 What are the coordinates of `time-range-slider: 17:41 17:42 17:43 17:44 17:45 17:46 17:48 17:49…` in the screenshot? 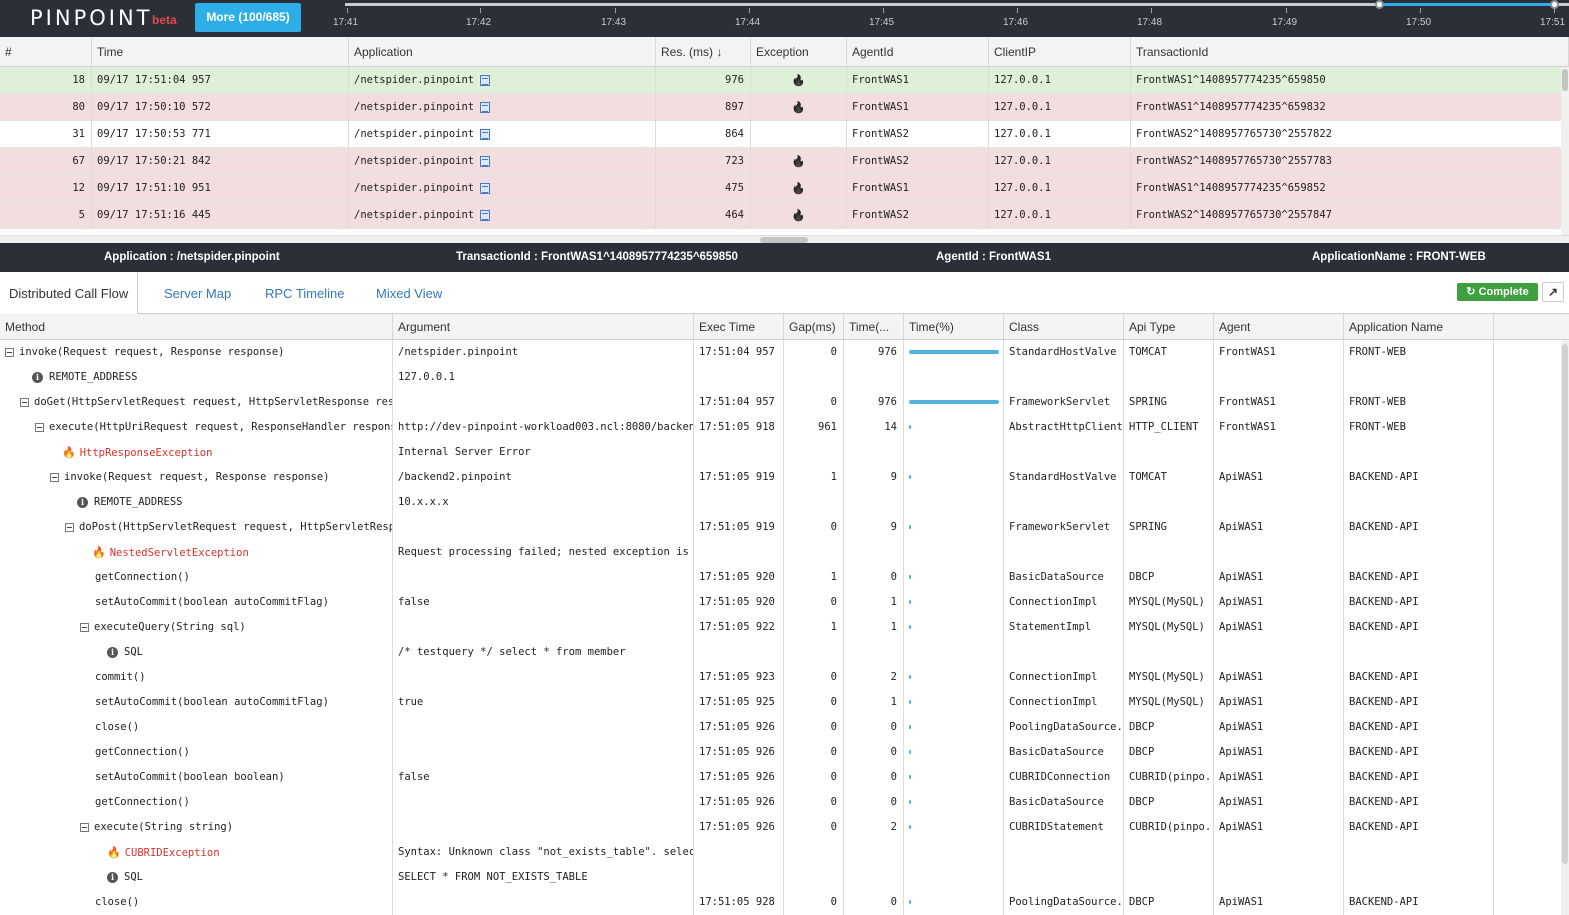 It's located at (949, 18).